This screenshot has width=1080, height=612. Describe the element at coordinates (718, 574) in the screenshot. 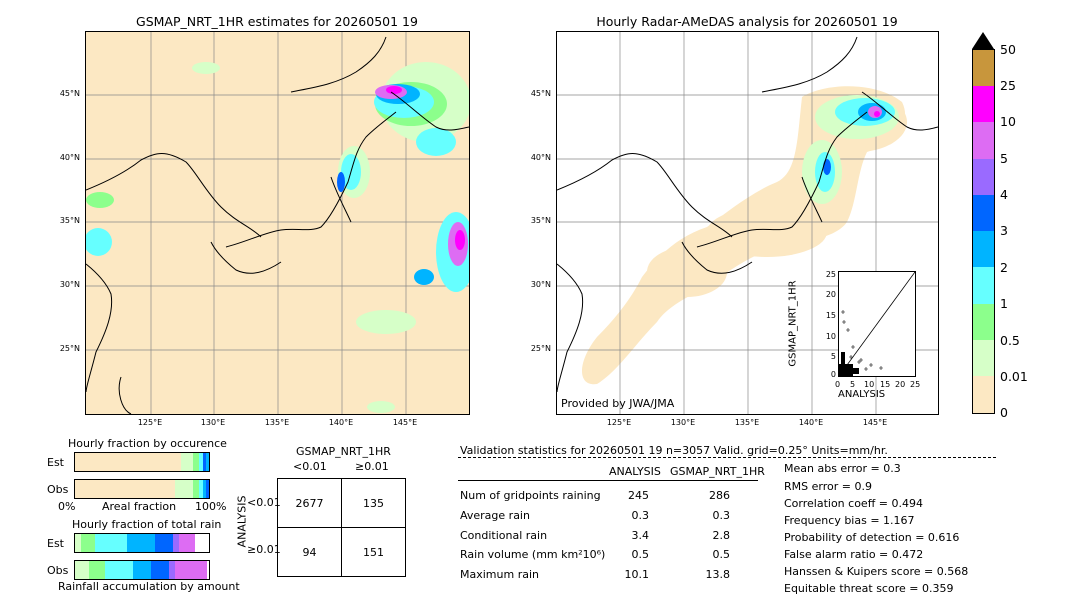

I see `validation-row-gsmap: 13.8` at that location.